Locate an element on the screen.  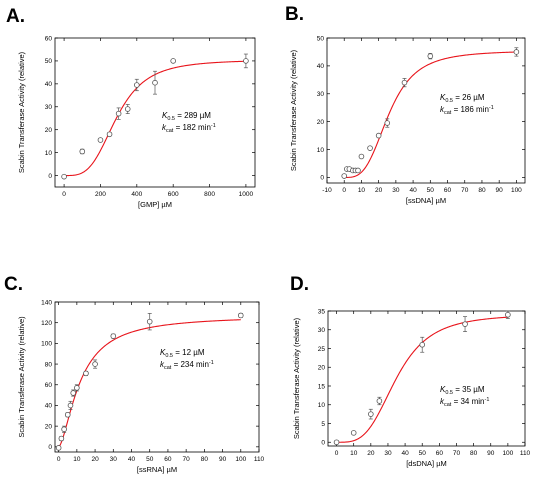
y-tick-label: 60 is located at coordinates (49, 38).